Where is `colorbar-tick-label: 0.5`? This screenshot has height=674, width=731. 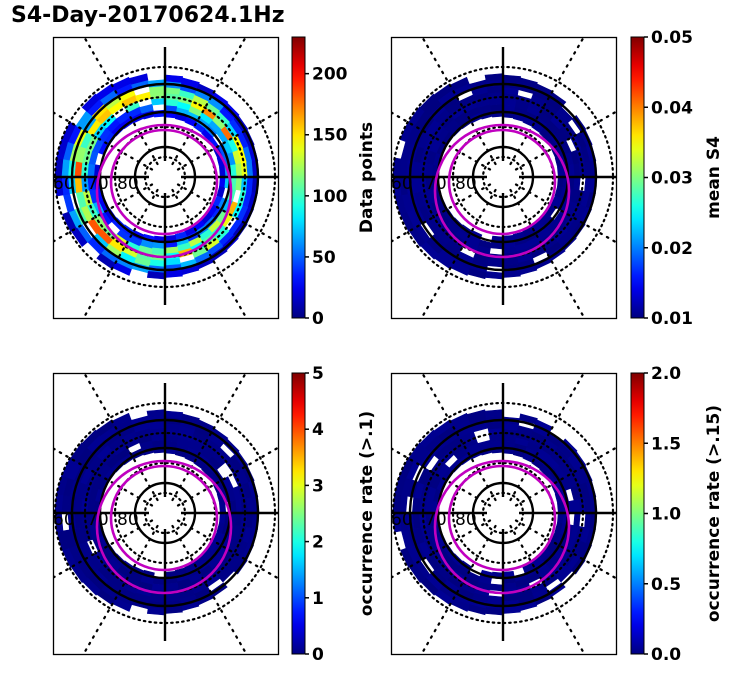
colorbar-tick-label: 0.5 is located at coordinates (666, 585).